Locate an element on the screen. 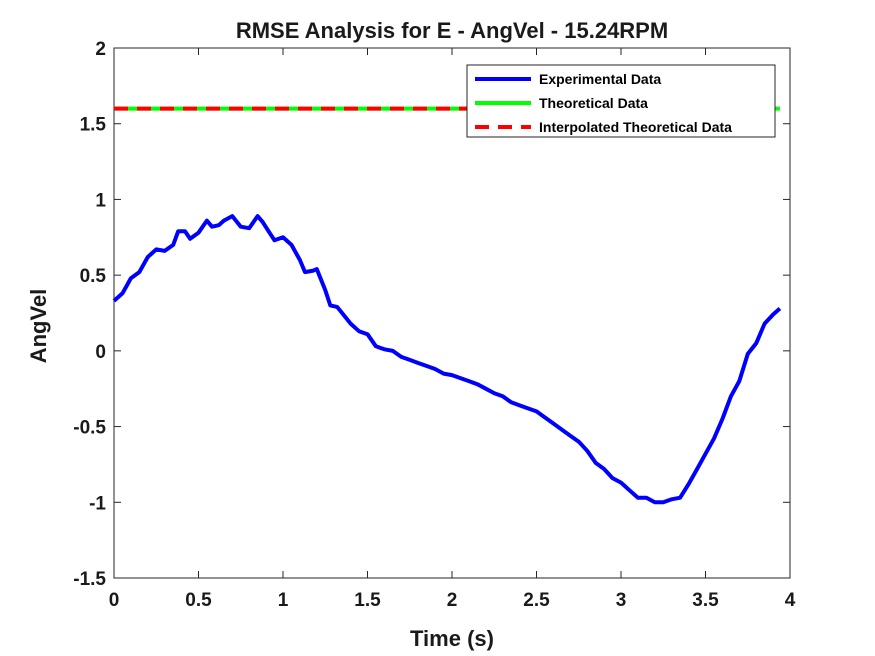  chart-title: RMSE Analysis for E - AngVel - 15.24RPM is located at coordinates (452, 30).